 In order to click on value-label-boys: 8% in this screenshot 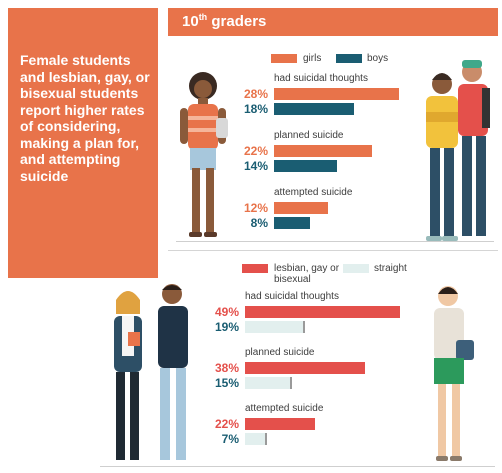, I will do `click(259, 223)`.